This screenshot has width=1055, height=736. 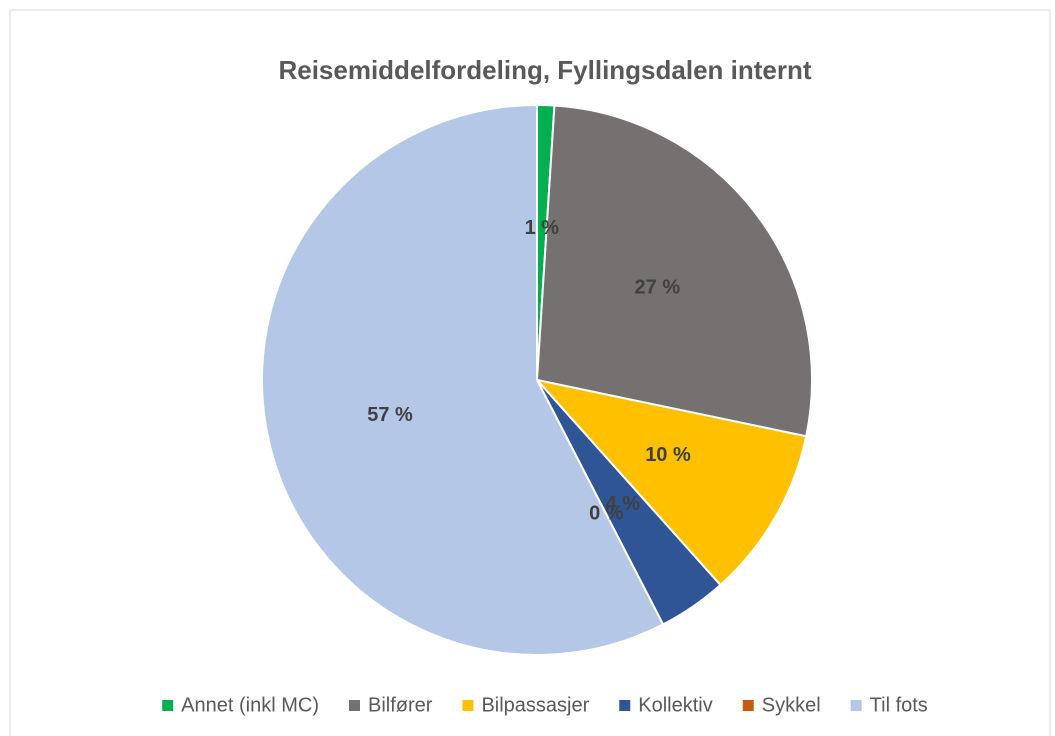 I want to click on data-label: 57 %, so click(x=390, y=415).